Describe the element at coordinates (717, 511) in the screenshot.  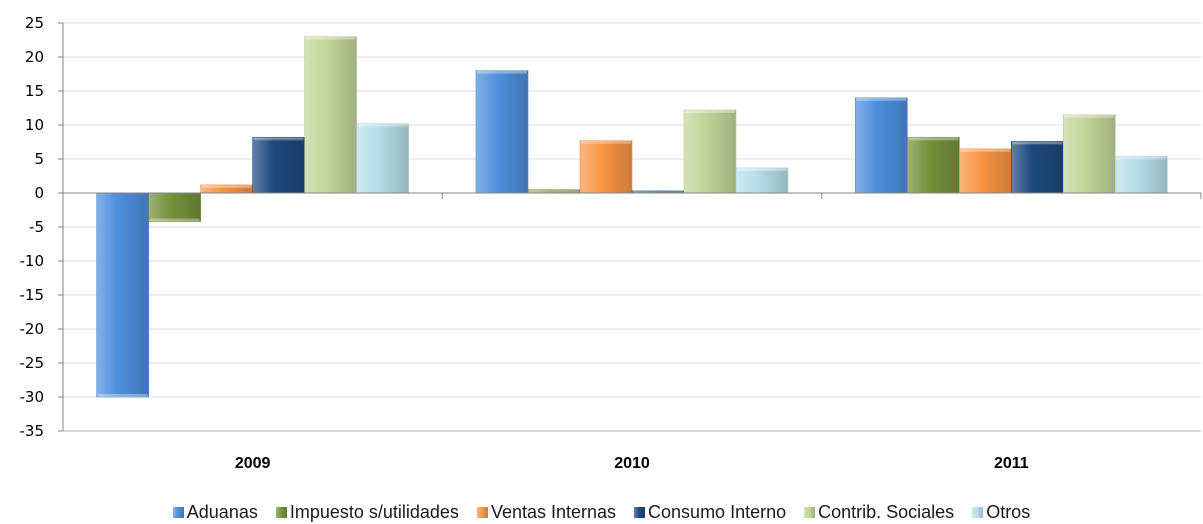
I see `legend-label: Consumo Interno` at that location.